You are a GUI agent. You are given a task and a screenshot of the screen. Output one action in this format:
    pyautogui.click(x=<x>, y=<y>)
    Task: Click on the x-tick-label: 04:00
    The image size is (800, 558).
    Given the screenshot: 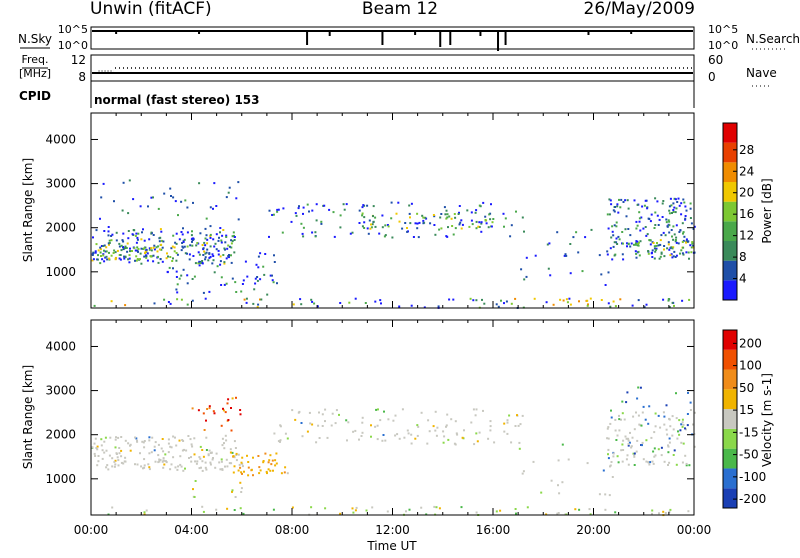 What is the action you would take?
    pyautogui.click(x=191, y=530)
    